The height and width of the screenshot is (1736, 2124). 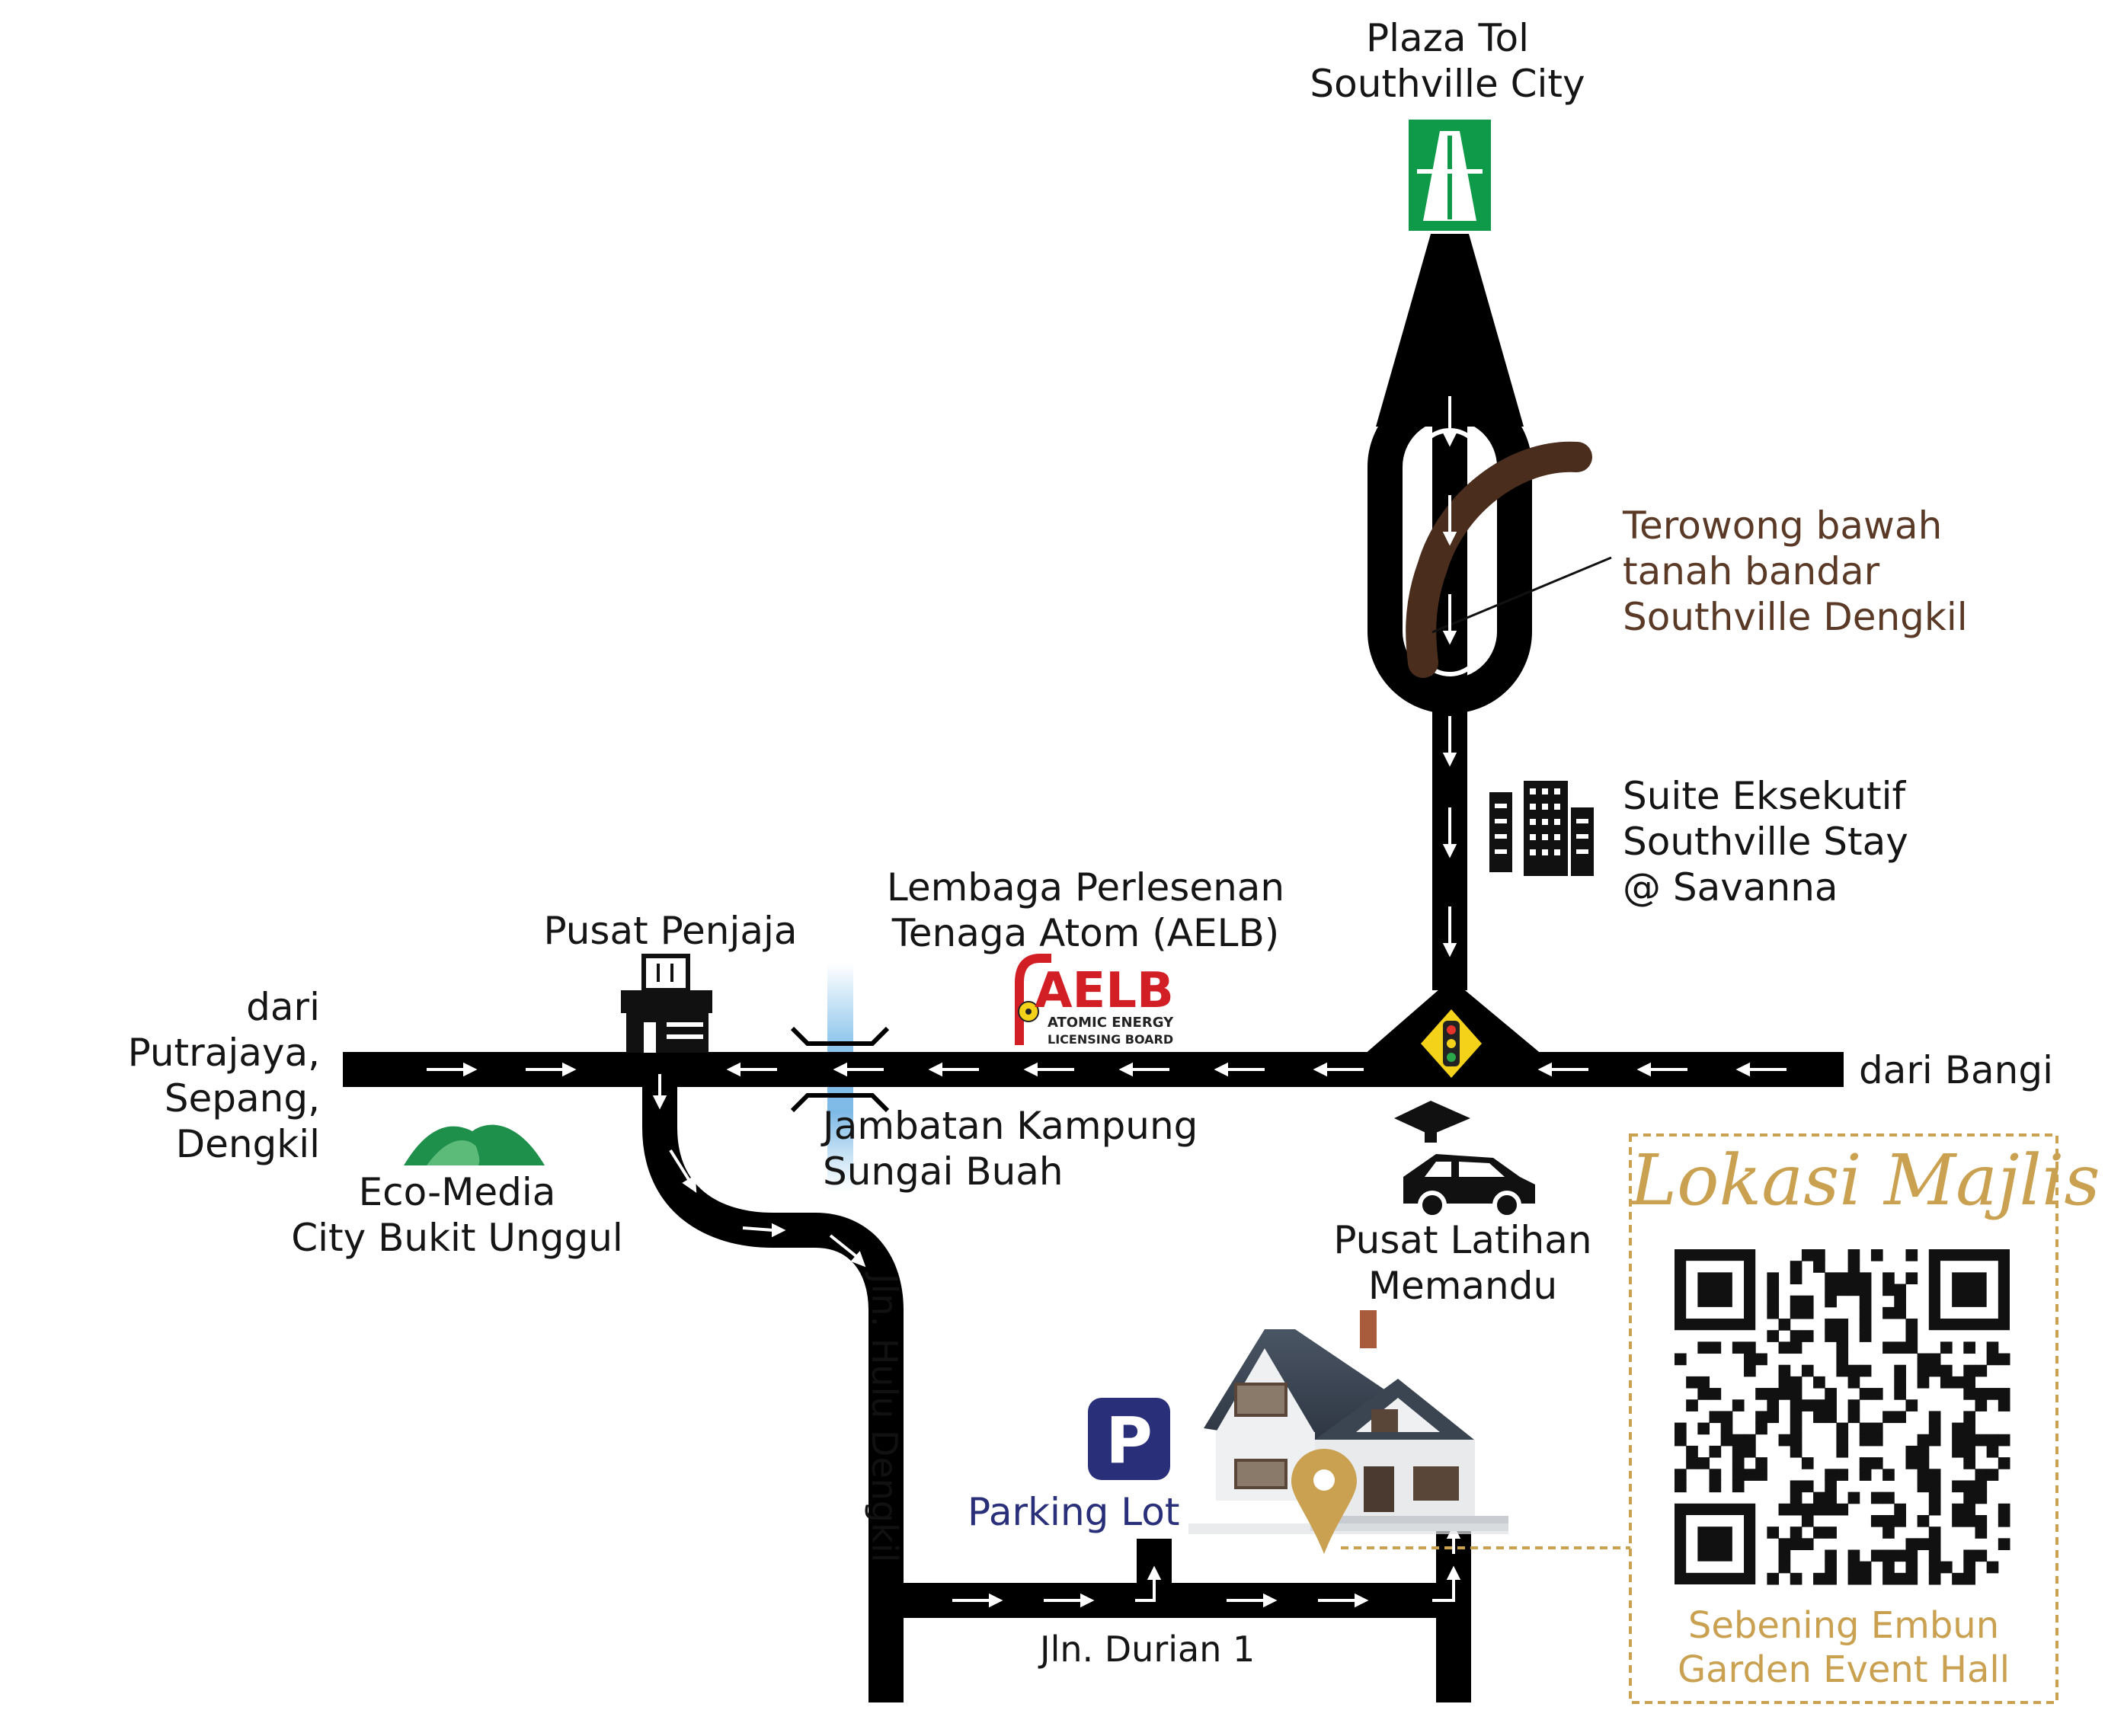 I want to click on label-driving-school-line2: Memandu, so click(x=1462, y=1286).